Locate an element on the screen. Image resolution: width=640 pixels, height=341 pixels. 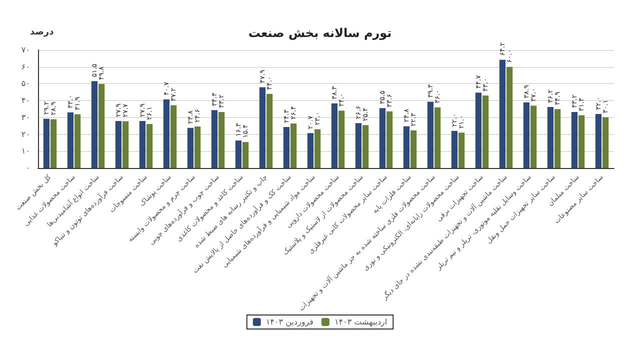
y-axis-title: درصد is located at coordinates (42, 33).